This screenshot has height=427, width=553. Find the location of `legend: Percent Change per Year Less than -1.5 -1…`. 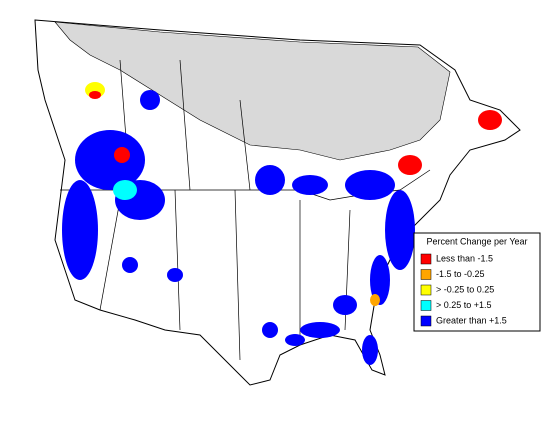

legend: Percent Change per Year Less than -1.5 -1… is located at coordinates (477, 282).